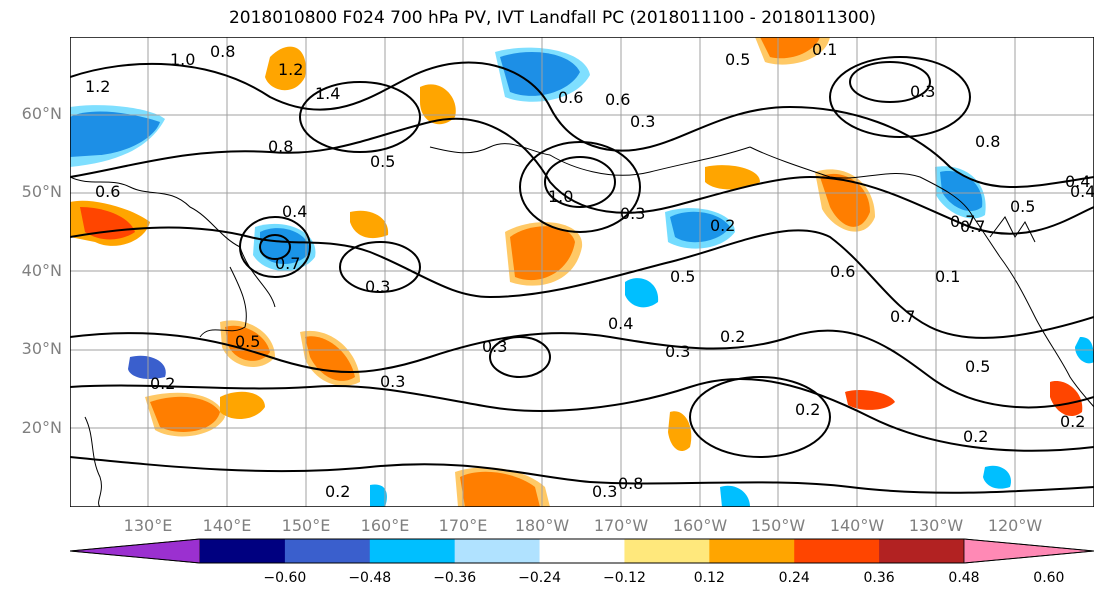 The height and width of the screenshot is (601, 1105). Describe the element at coordinates (624, 578) in the screenshot. I see `colorbar-tick-label: −0.12` at that location.